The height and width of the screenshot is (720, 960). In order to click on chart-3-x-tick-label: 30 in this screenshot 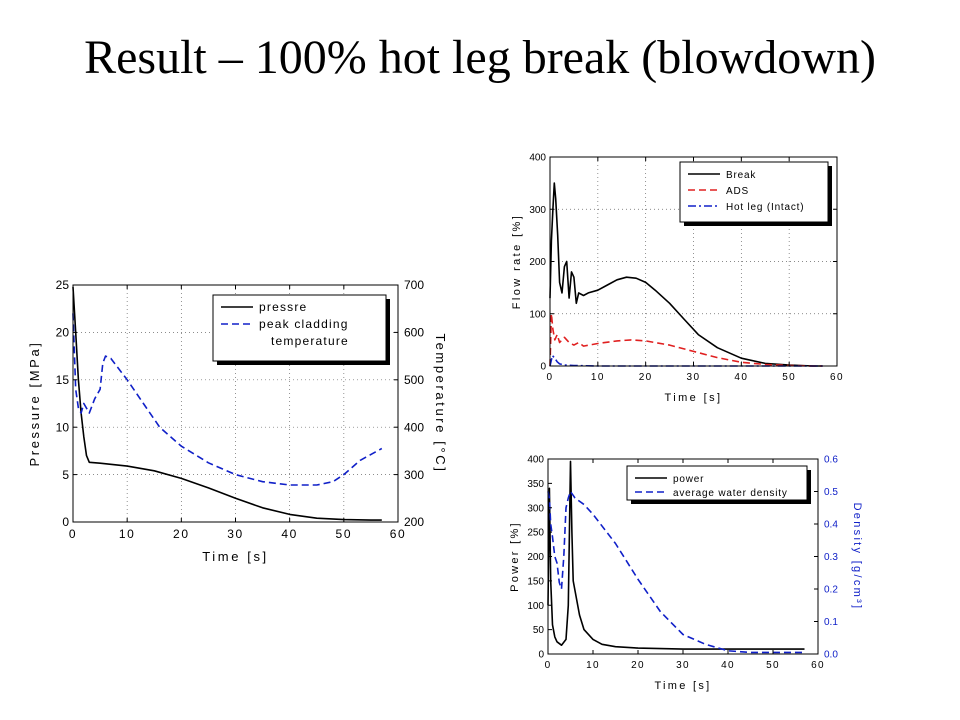, I will do `click(683, 665)`.